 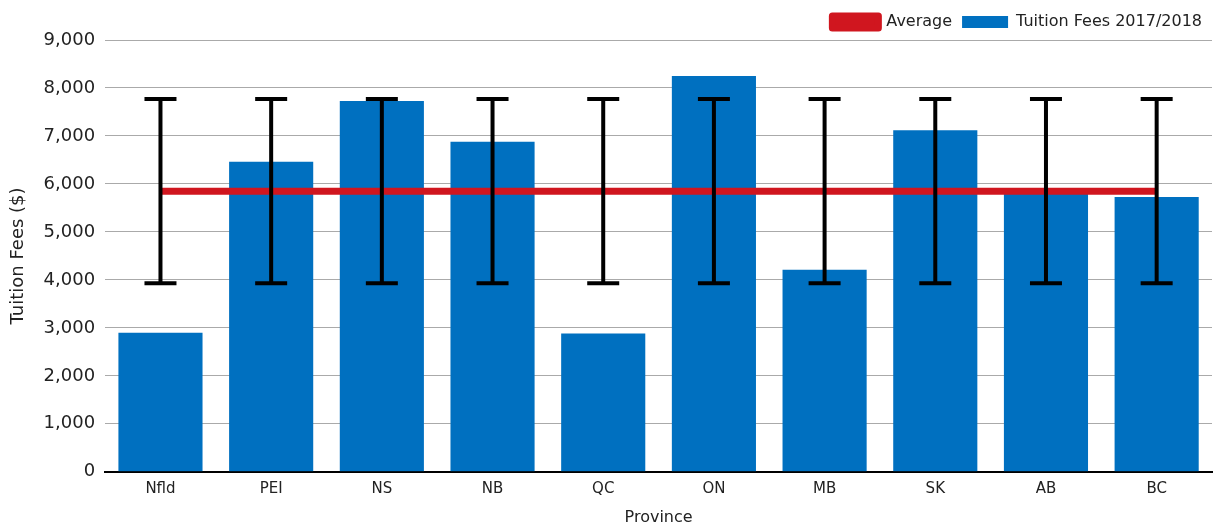 What do you see at coordinates (936, 487) in the screenshot?
I see `x-tick-label: SK` at bounding box center [936, 487].